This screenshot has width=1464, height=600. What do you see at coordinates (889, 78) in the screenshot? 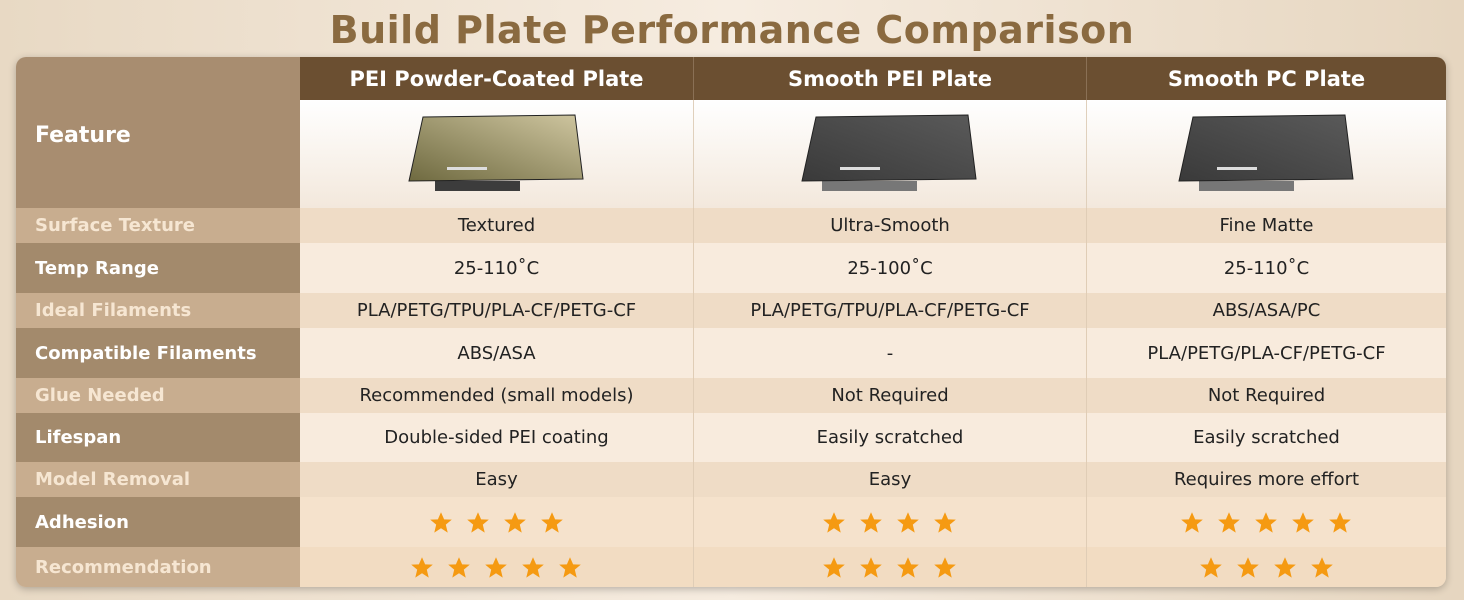
I see `column-header: Smooth PEI Plate` at bounding box center [889, 78].